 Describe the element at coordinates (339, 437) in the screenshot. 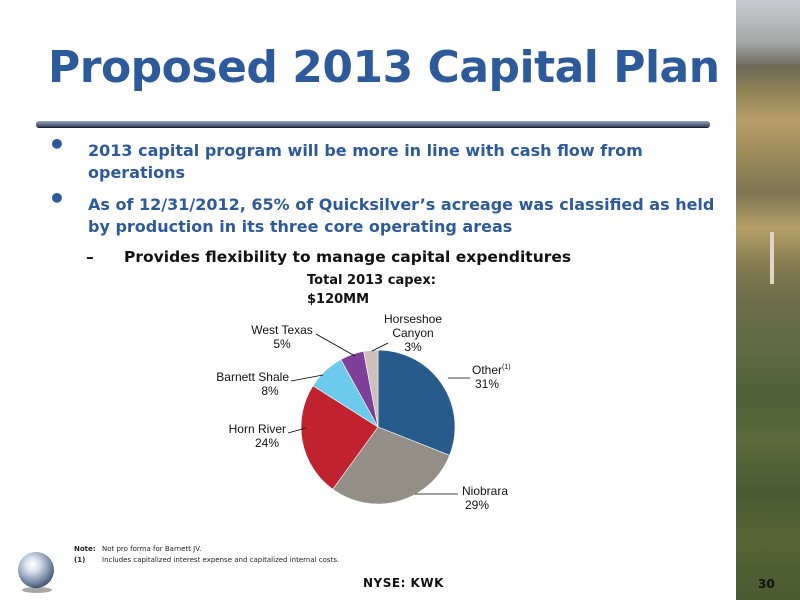

I see `pie-slice-horn-river` at that location.